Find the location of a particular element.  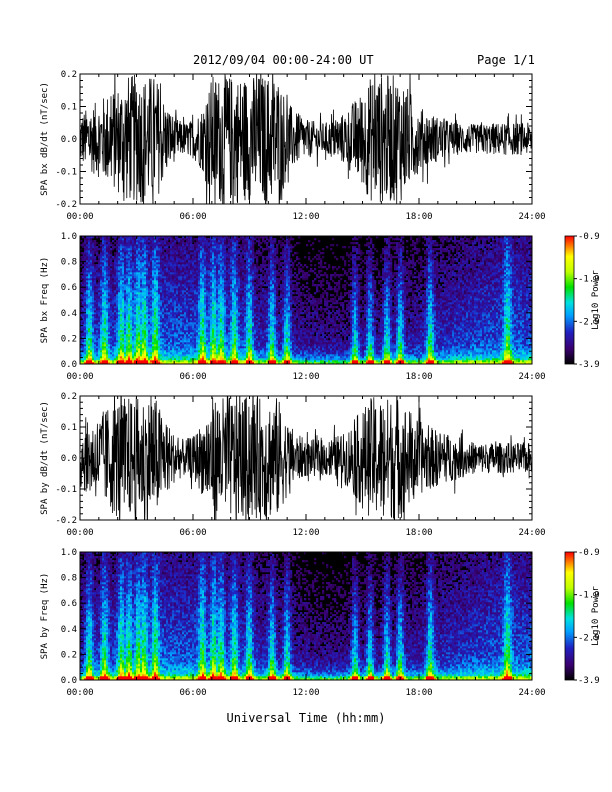

x-tick-label: 00:00 is located at coordinates (79, 217).